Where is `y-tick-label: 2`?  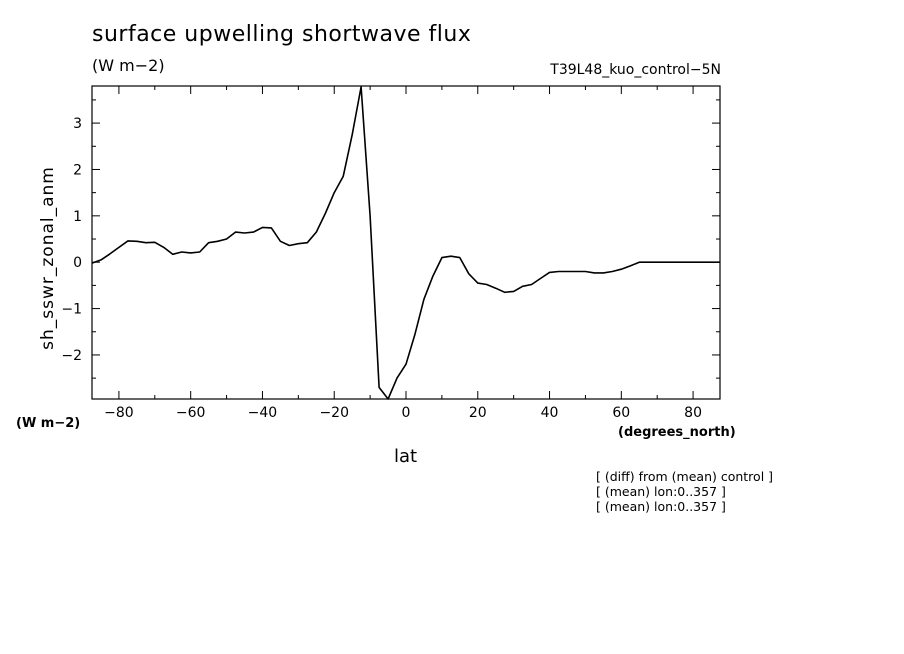
y-tick-label: 2 is located at coordinates (77, 170).